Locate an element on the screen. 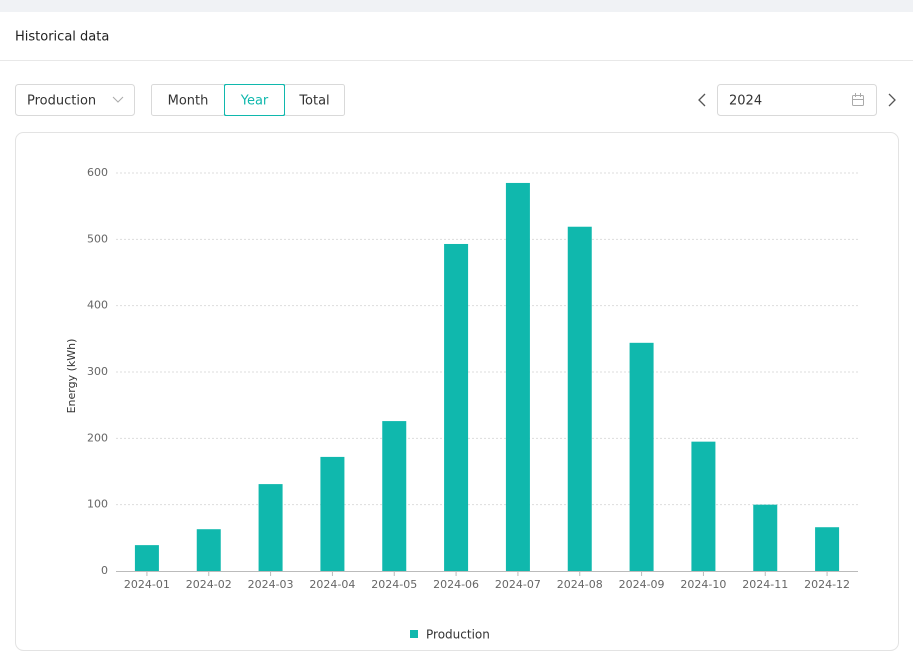 The width and height of the screenshot is (913, 658). y-tick-label: 0 is located at coordinates (104, 570).